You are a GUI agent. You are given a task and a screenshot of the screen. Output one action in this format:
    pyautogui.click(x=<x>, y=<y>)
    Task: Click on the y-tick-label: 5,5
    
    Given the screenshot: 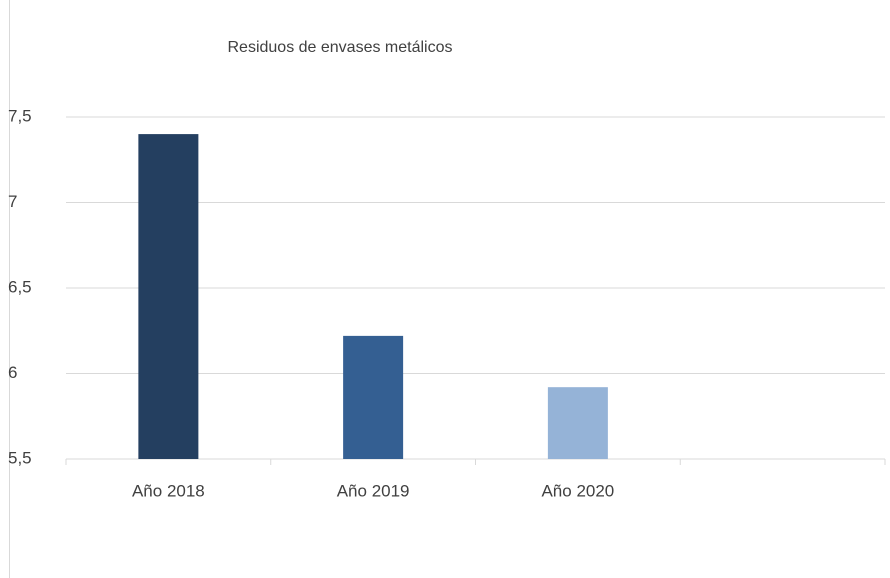 What is the action you would take?
    pyautogui.click(x=20, y=457)
    